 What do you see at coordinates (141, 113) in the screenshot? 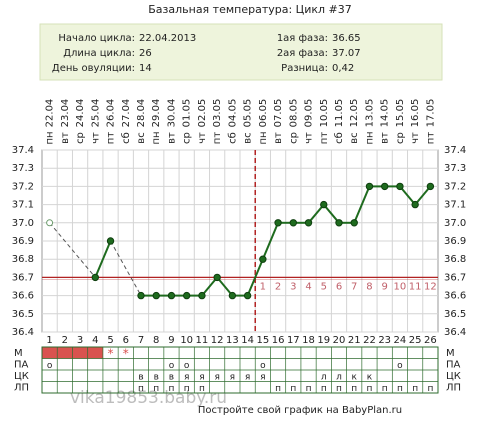
I see `date-label: 28.04` at bounding box center [141, 113].